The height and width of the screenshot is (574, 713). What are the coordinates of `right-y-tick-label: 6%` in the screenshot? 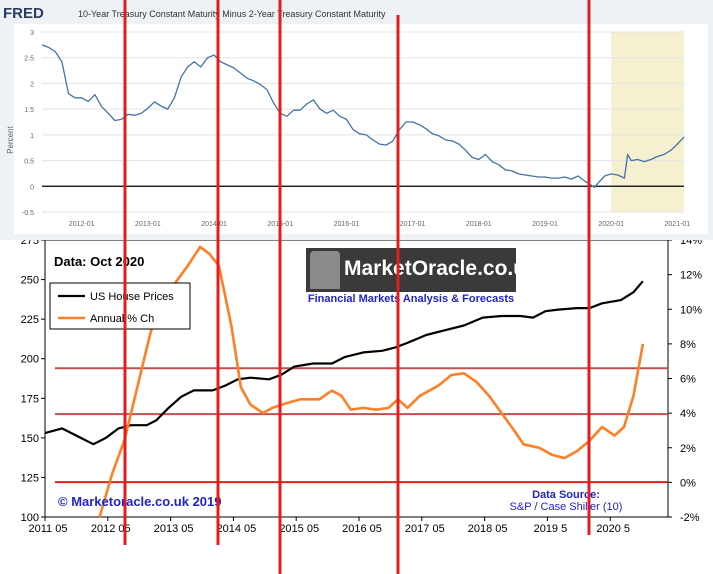 It's located at (688, 380).